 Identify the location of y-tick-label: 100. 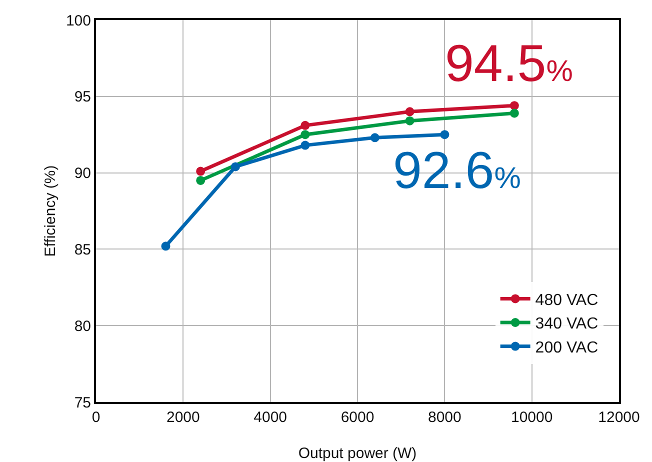
(78, 21).